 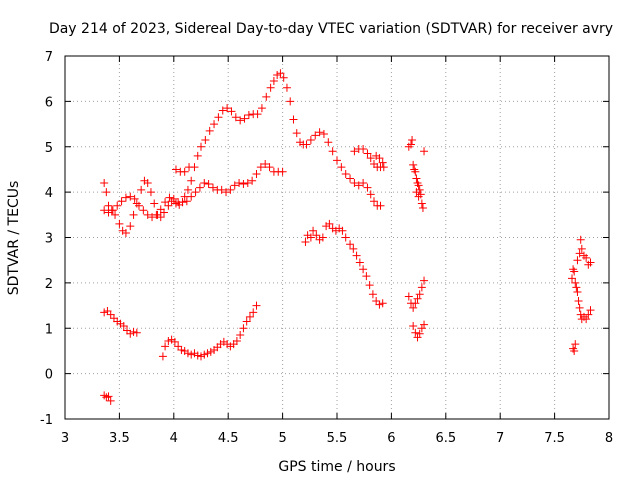 I want to click on x-tick-label: 6, so click(x=391, y=438).